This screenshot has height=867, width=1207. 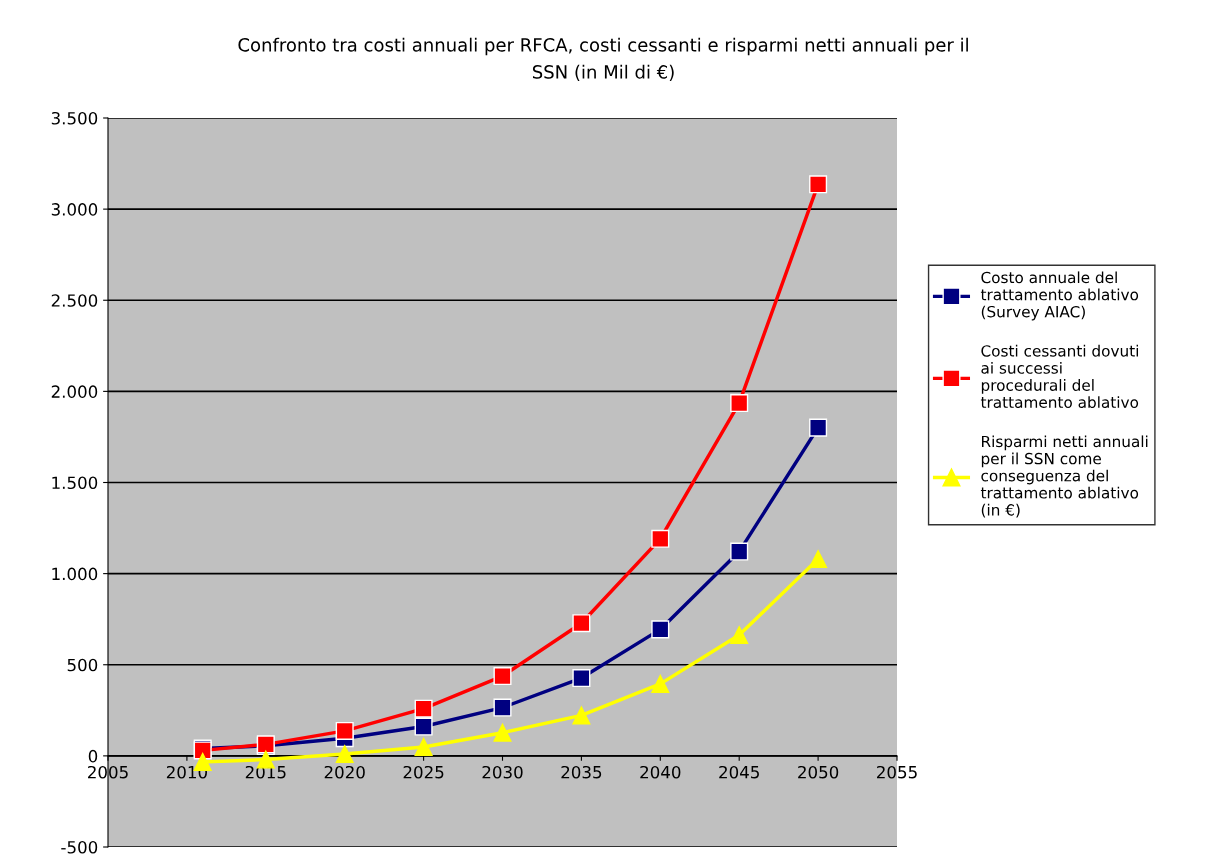 I want to click on y-tick-label: 3.500, so click(x=74, y=118).